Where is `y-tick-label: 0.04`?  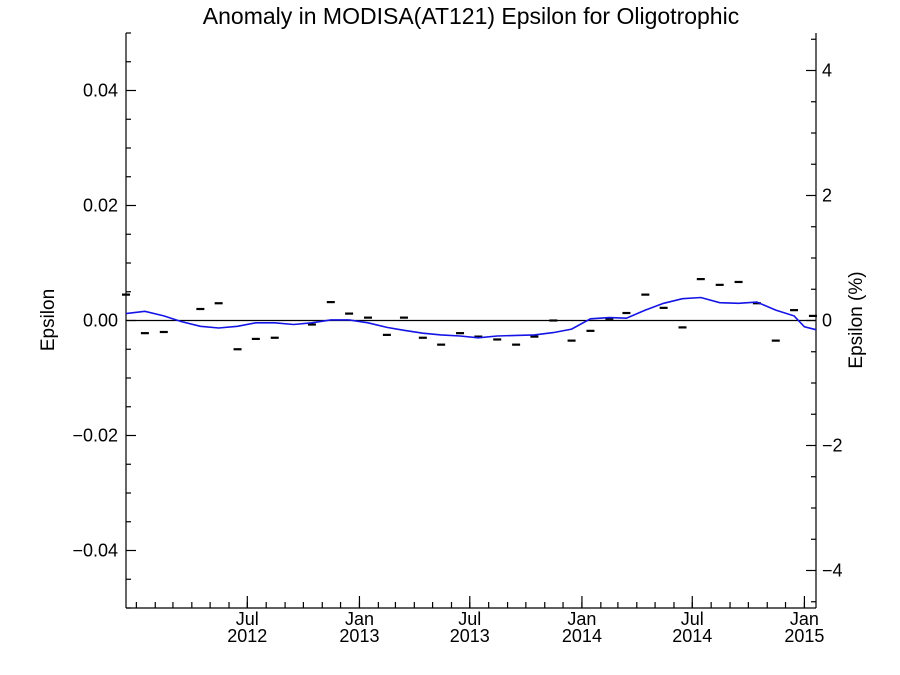 y-tick-label: 0.04 is located at coordinates (100, 91).